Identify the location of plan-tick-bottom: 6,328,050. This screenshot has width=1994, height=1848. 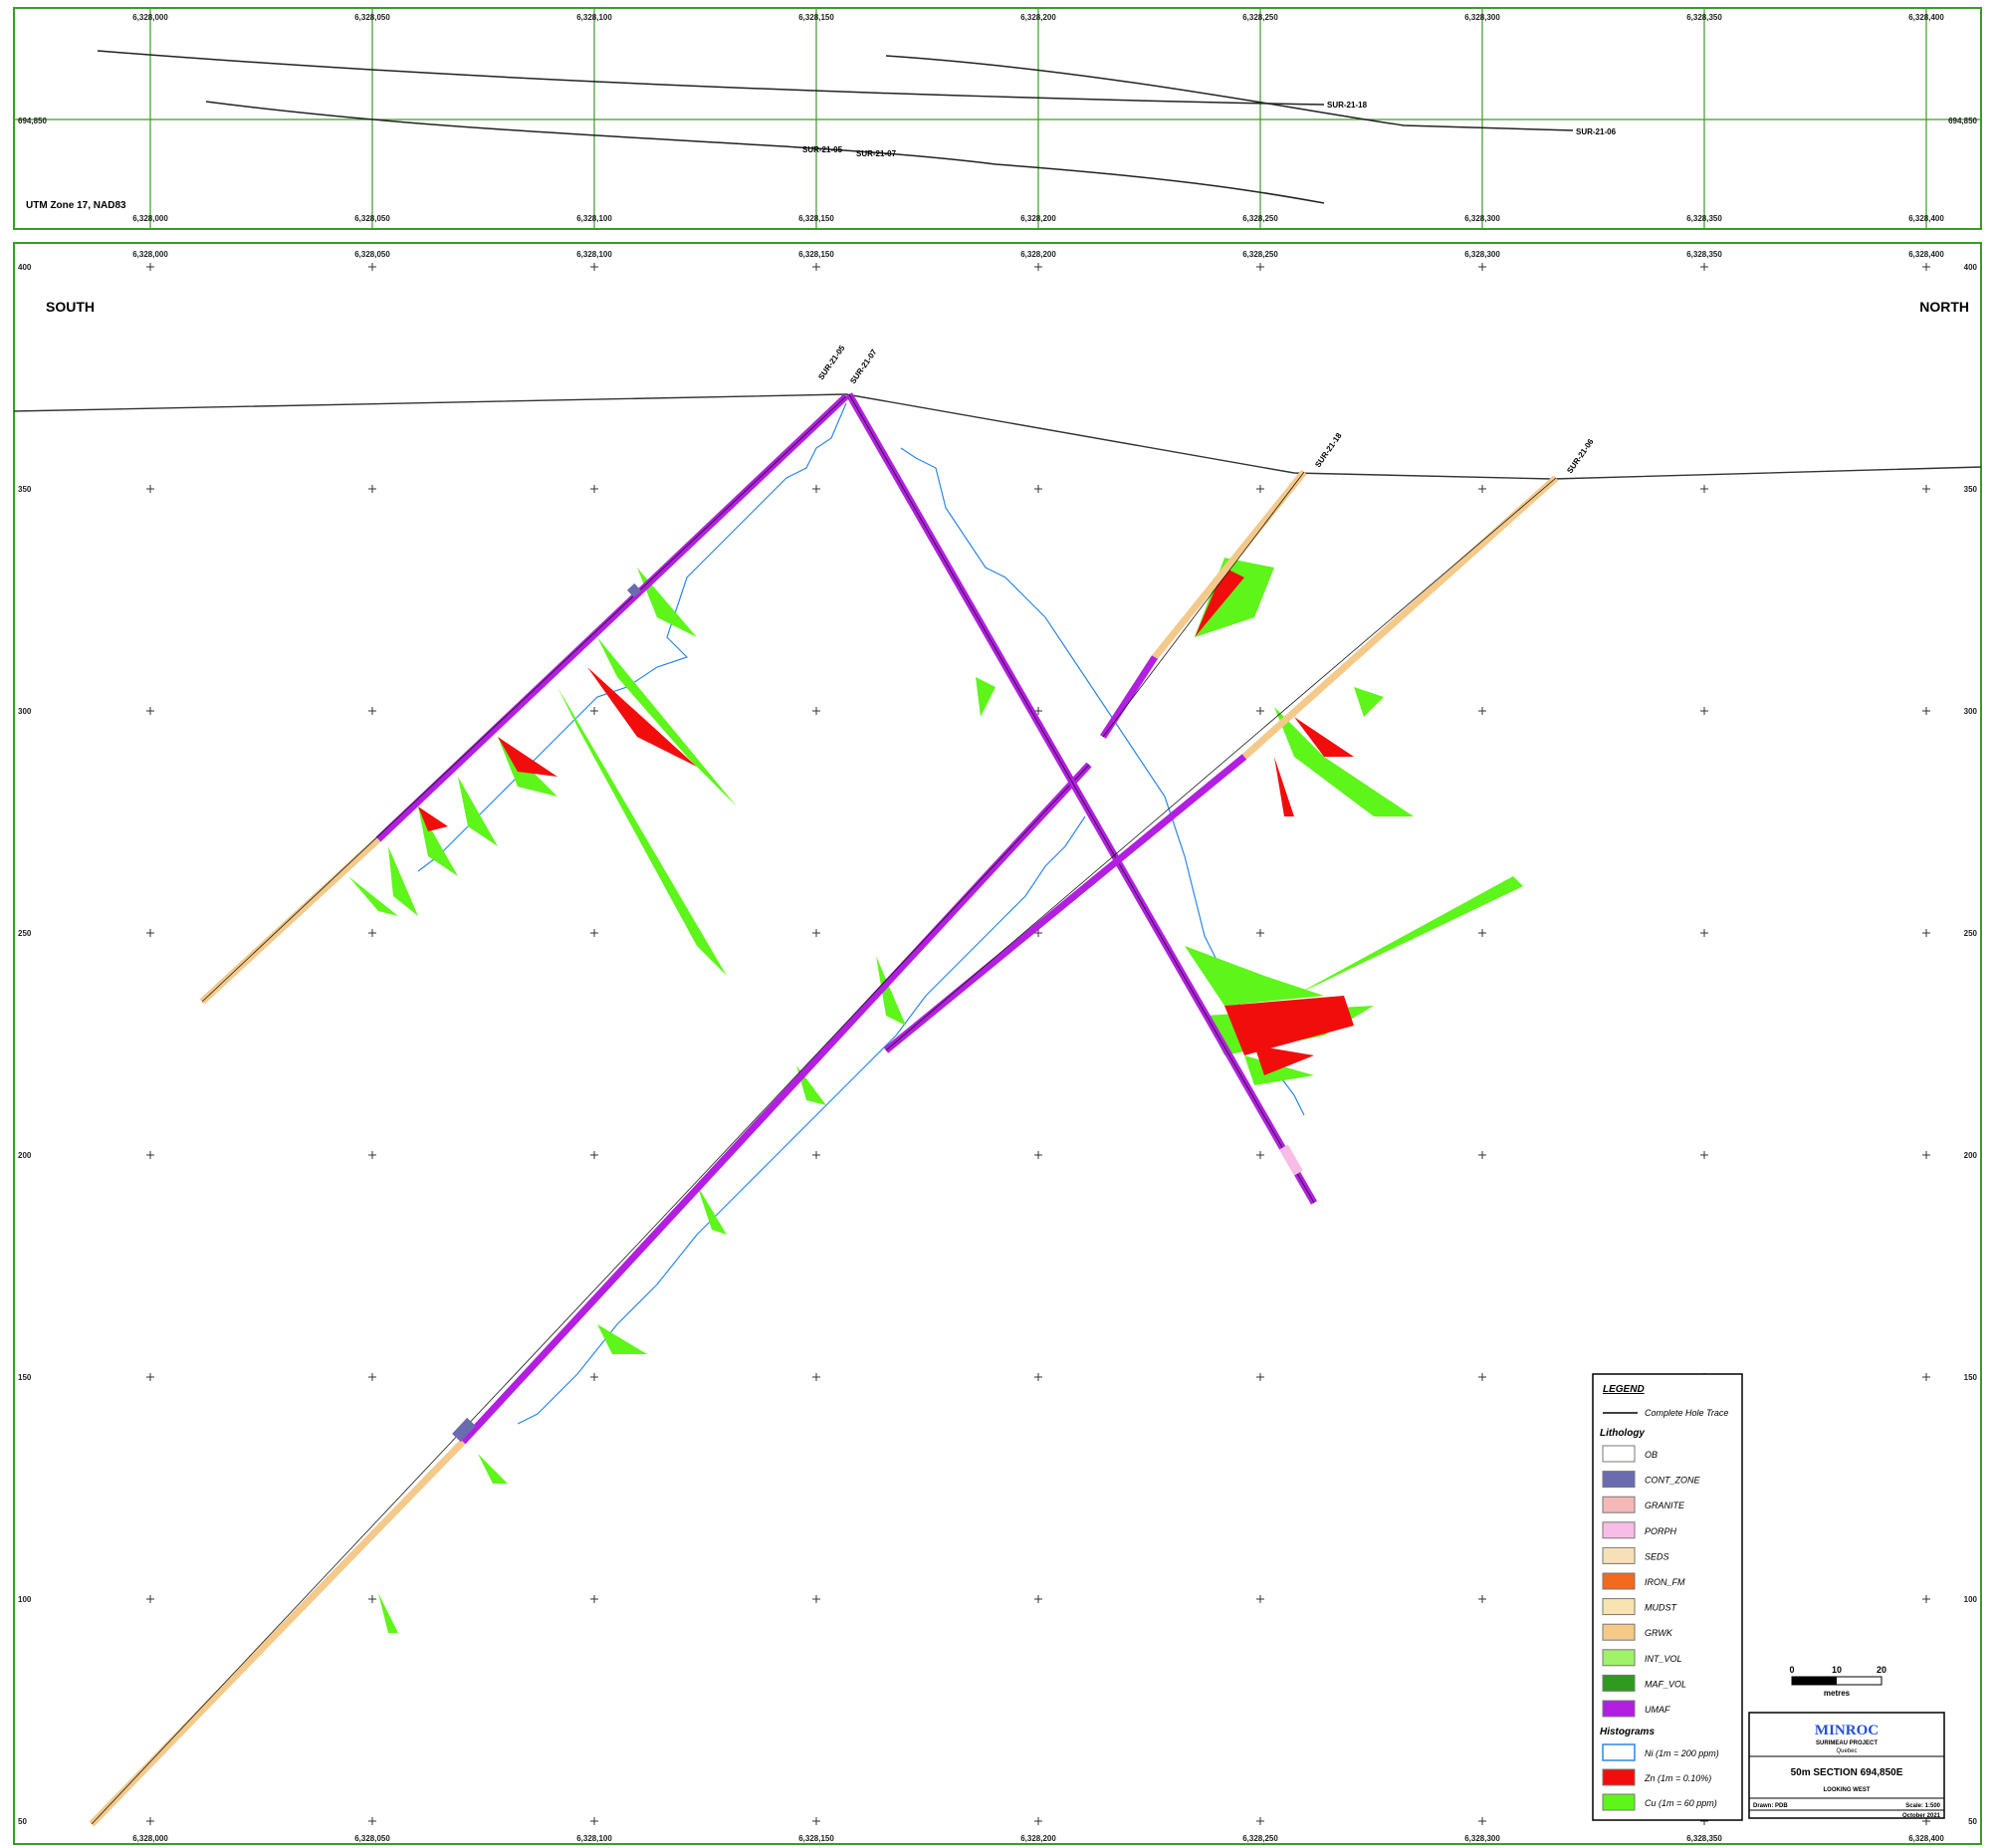
(372, 218).